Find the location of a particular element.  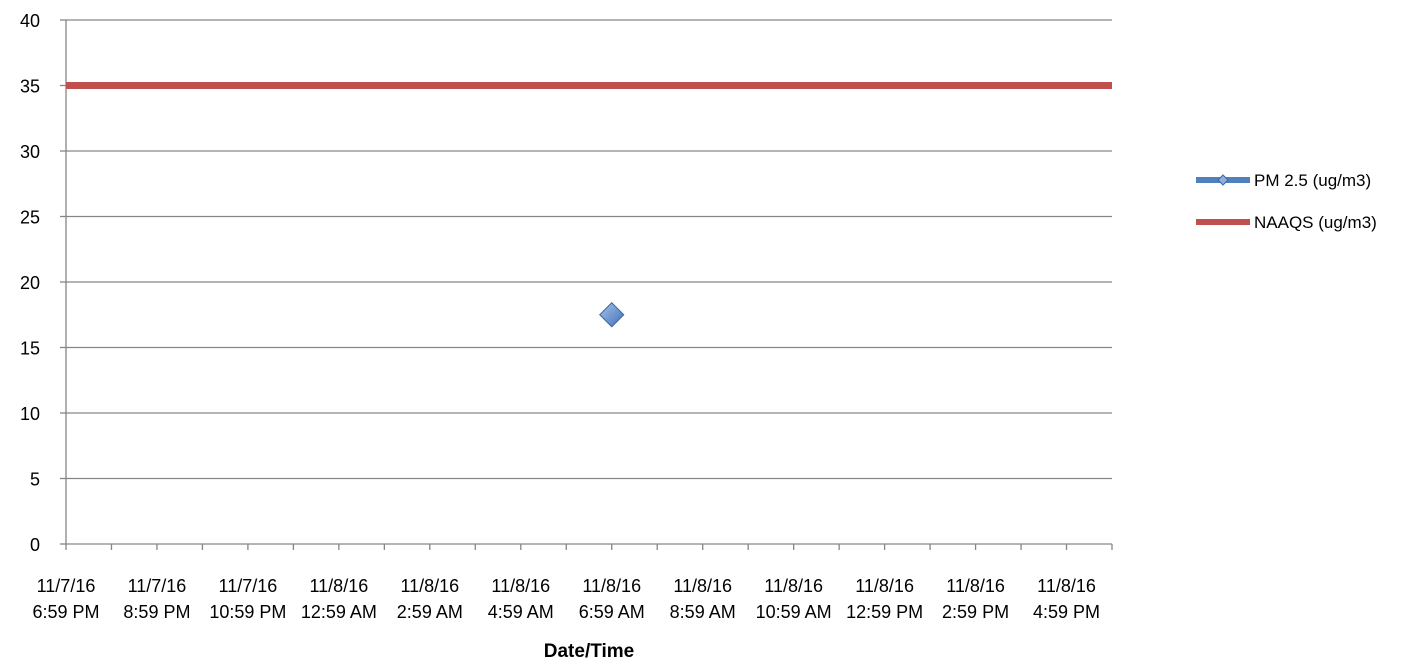

x-tick-label-time: 6:59 PM is located at coordinates (65, 612).